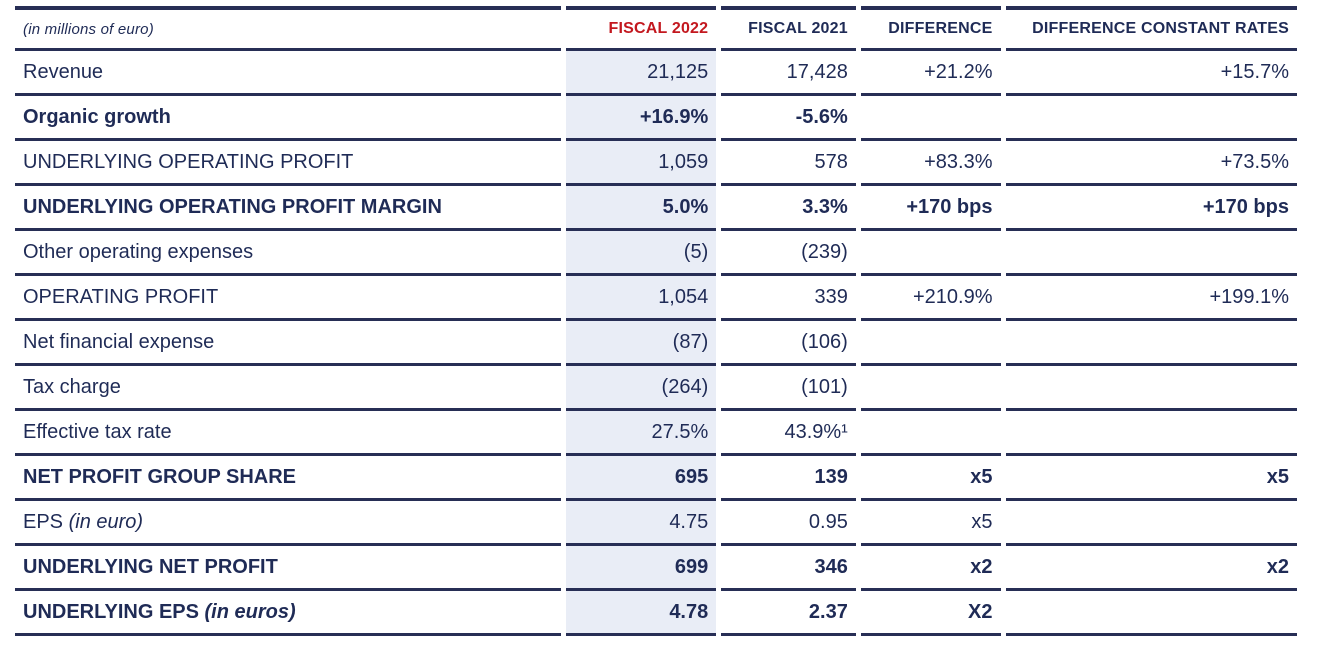 This screenshot has height=657, width=1317. Describe the element at coordinates (788, 568) in the screenshot. I see `fiscal-2021-cell: 346` at that location.